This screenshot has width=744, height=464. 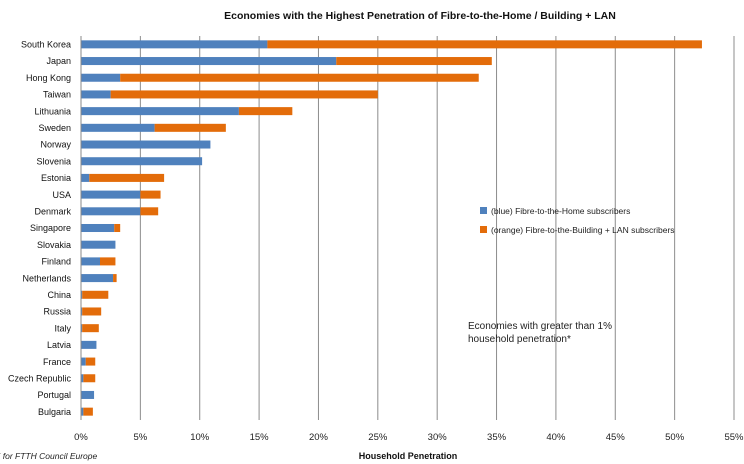 What do you see at coordinates (675, 437) in the screenshot?
I see `x-tick-label: 50%` at bounding box center [675, 437].